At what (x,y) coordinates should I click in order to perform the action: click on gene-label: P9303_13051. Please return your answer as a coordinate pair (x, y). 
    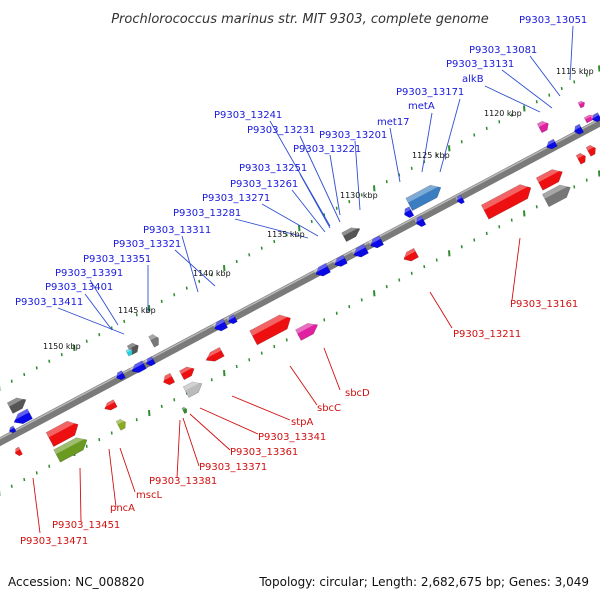
    Looking at the image, I should click on (553, 20).